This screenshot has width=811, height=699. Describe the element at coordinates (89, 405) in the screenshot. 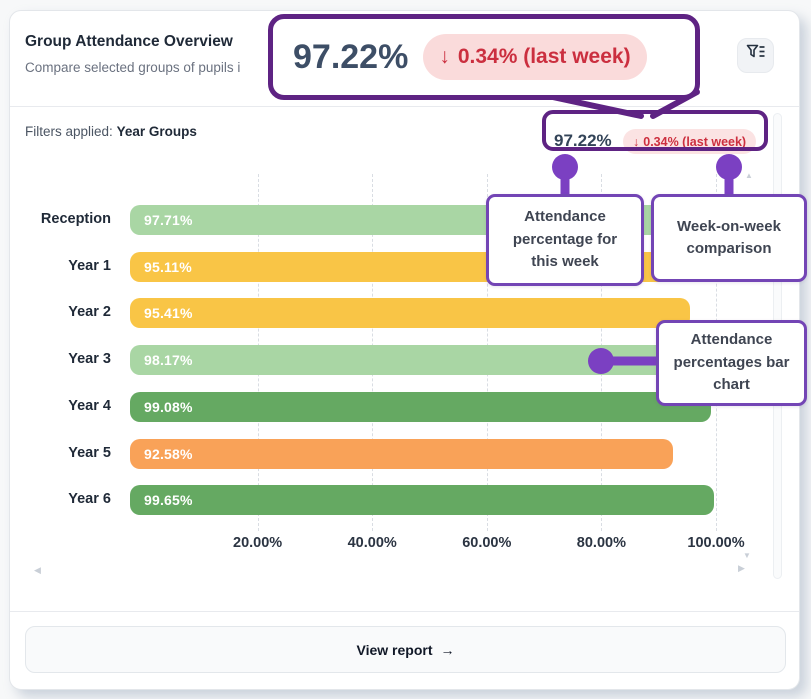

I see `category-label: Year 4` at that location.